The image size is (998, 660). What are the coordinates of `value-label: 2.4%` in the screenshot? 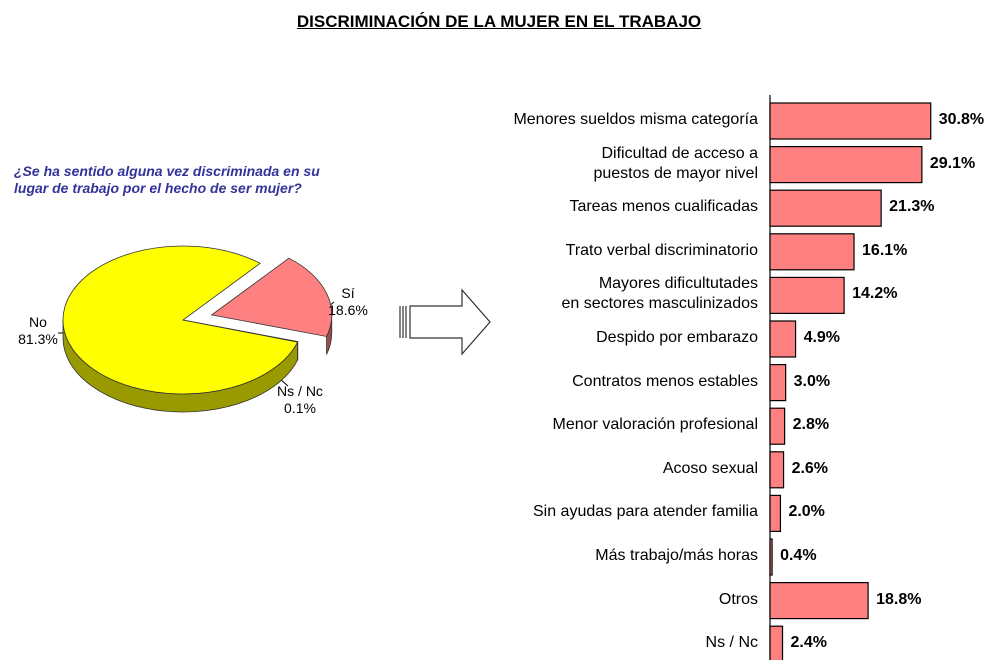 It's located at (808, 643).